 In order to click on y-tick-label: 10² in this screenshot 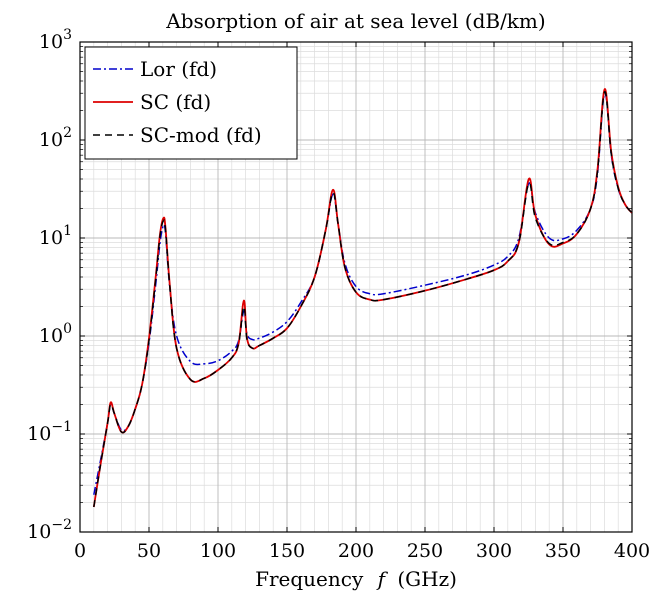, I will do `click(55, 138)`.